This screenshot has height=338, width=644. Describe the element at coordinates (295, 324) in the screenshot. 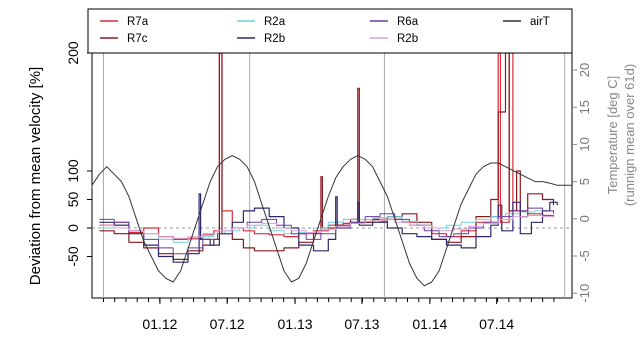

I see `x-tick-label-2: 01.13` at that location.